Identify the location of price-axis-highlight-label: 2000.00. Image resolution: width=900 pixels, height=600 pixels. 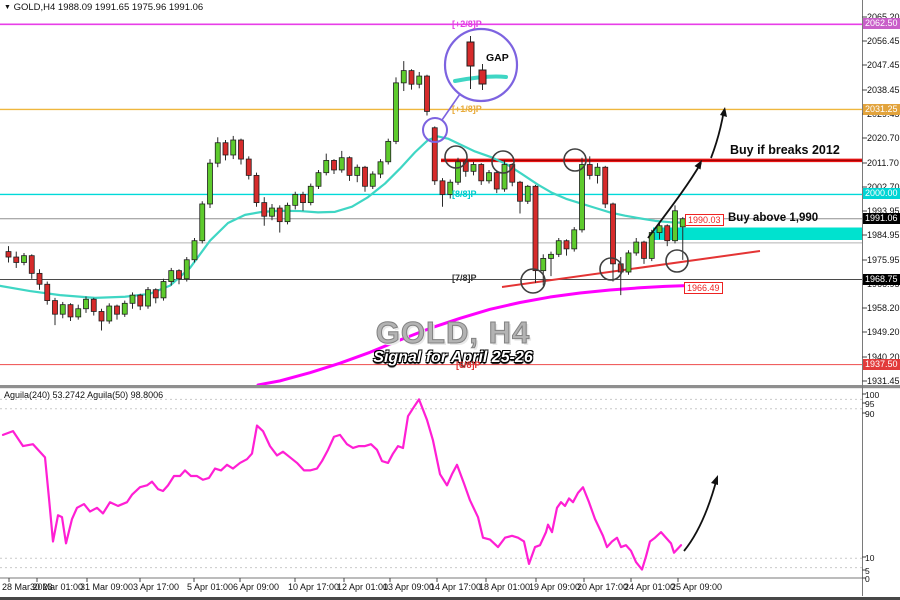
(881, 193).